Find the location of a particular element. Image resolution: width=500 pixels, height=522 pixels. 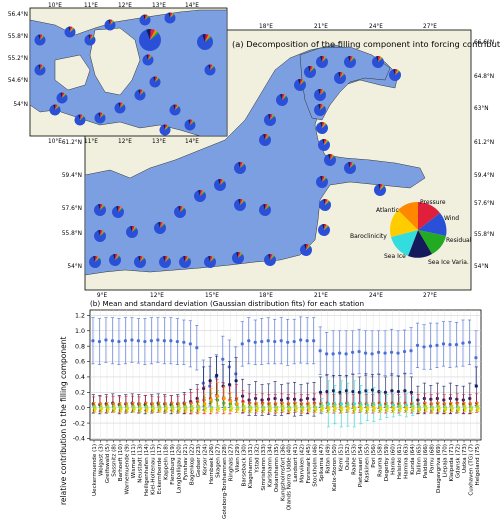

y-tick-label: 0.0 is located at coordinates (80, 408).